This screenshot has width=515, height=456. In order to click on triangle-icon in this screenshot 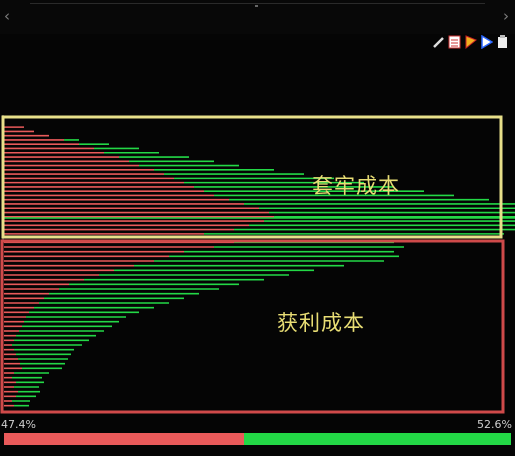, I will do `click(487, 42)`.